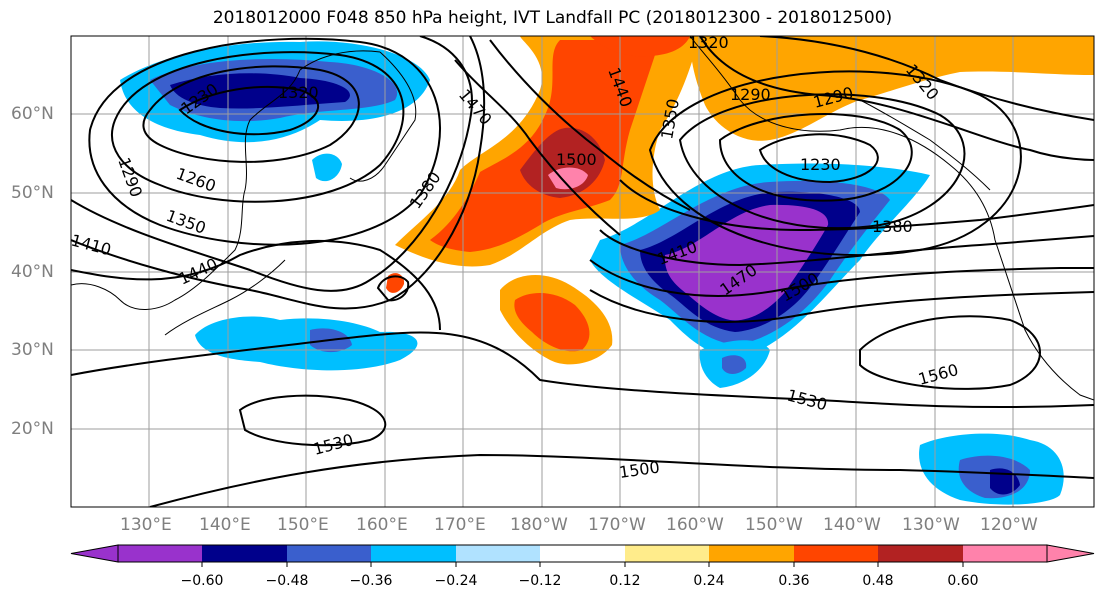 The width and height of the screenshot is (1105, 601). What do you see at coordinates (539, 525) in the screenshot?
I see `lon-label-180w: 180°W` at bounding box center [539, 525].